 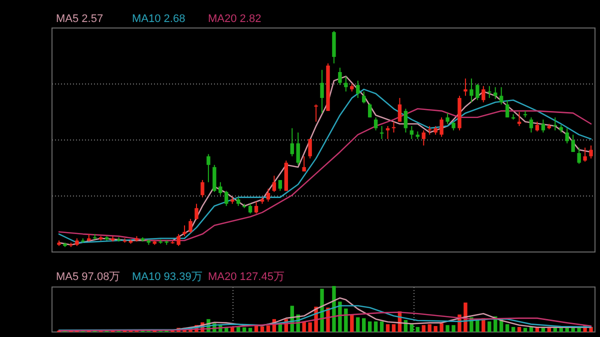 I want to click on text: MA10 93.39万, so click(x=167, y=277).